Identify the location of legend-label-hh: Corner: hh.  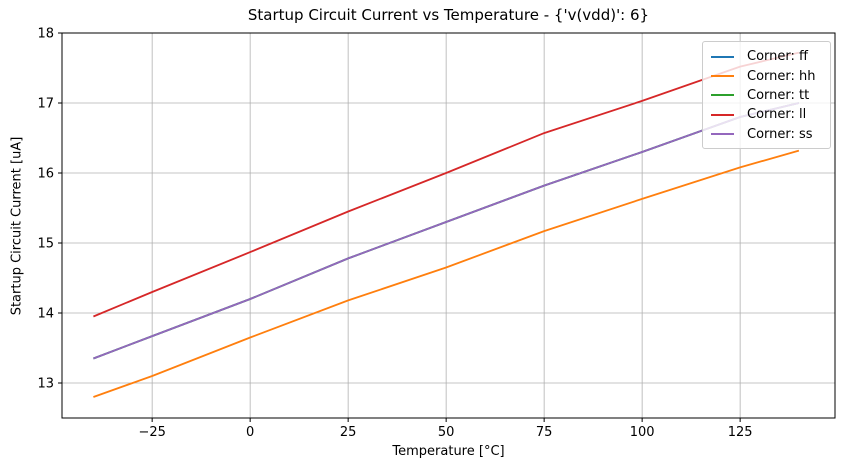
(781, 76).